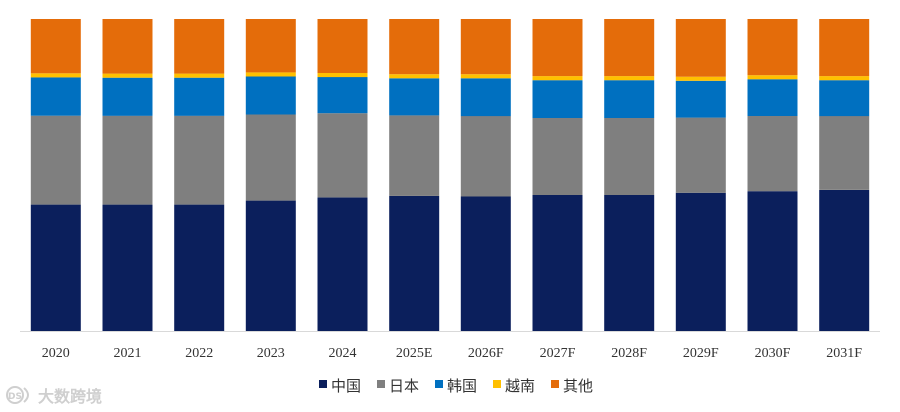 This screenshot has width=900, height=412. Describe the element at coordinates (404, 386) in the screenshot. I see `legend-label-1: 日本` at that location.